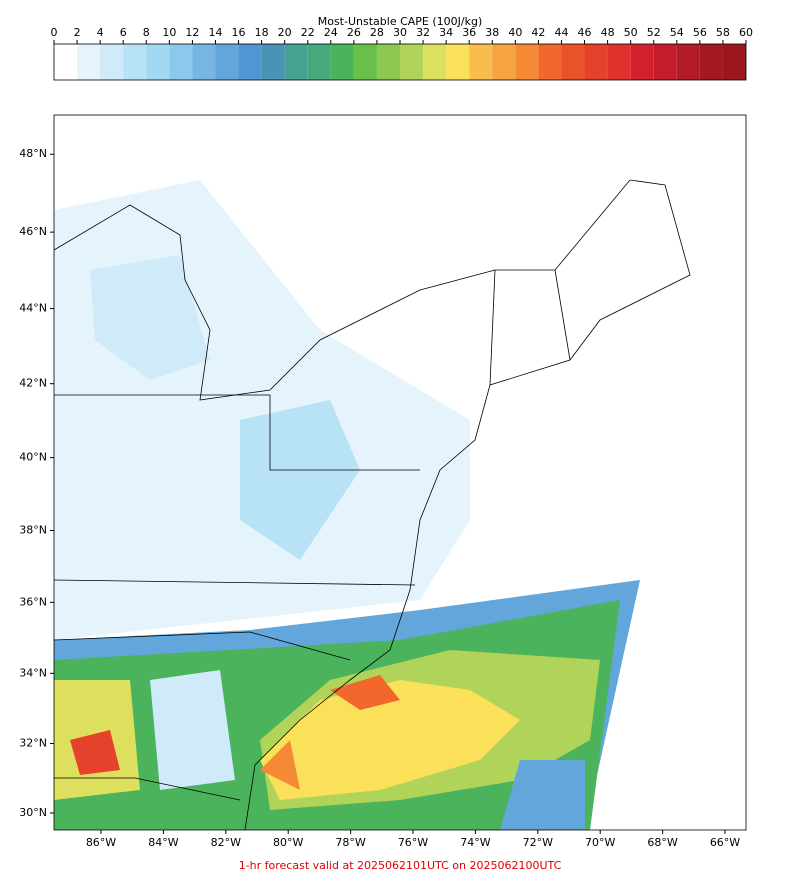 The height and width of the screenshot is (879, 800). Describe the element at coordinates (288, 842) in the screenshot. I see `lon-label: 80°W` at that location.